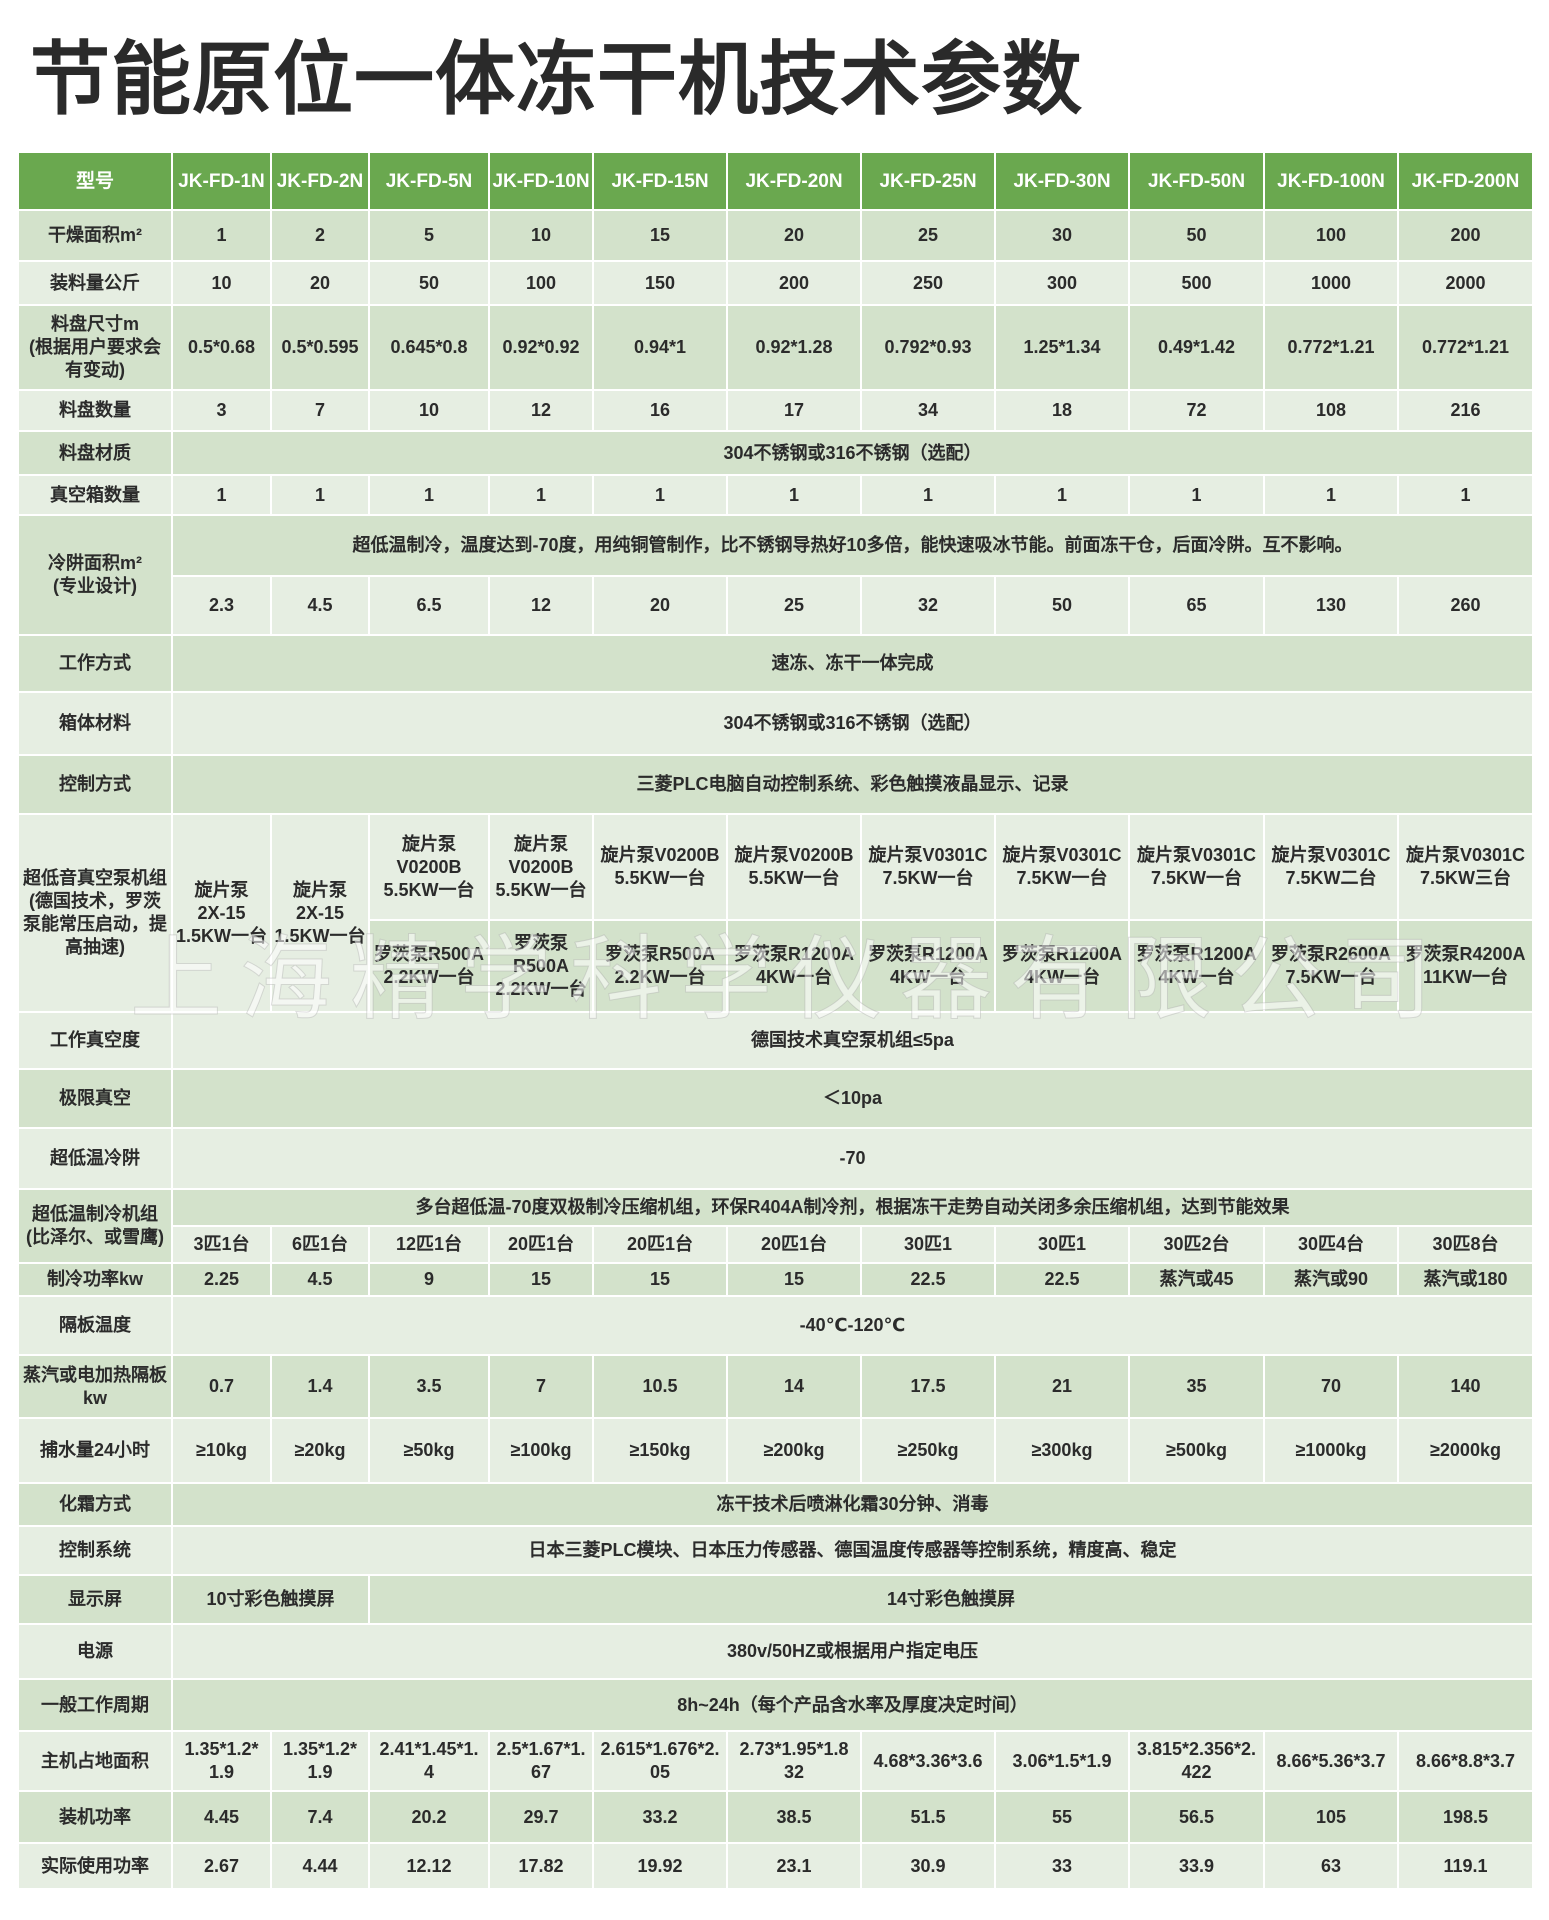  Describe the element at coordinates (95, 1599) in the screenshot. I see `row-label: 显示屏` at that location.